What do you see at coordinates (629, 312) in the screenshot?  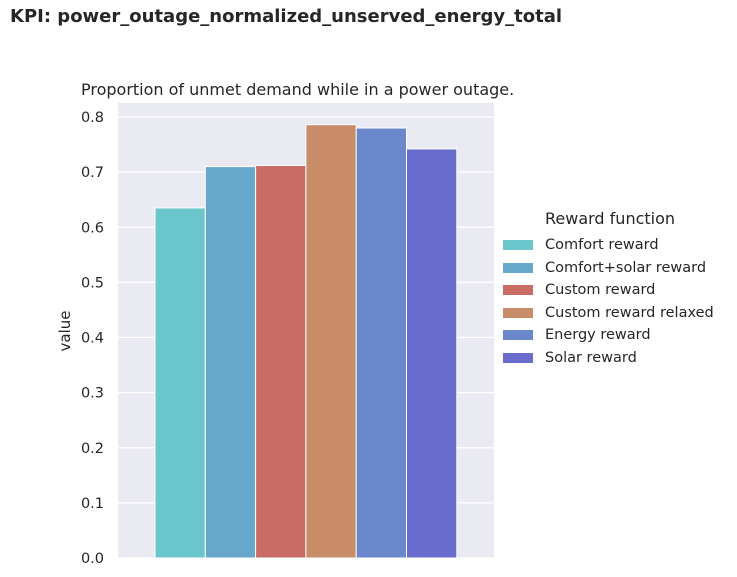 I see `legend-label: Custom reward relaxed` at bounding box center [629, 312].